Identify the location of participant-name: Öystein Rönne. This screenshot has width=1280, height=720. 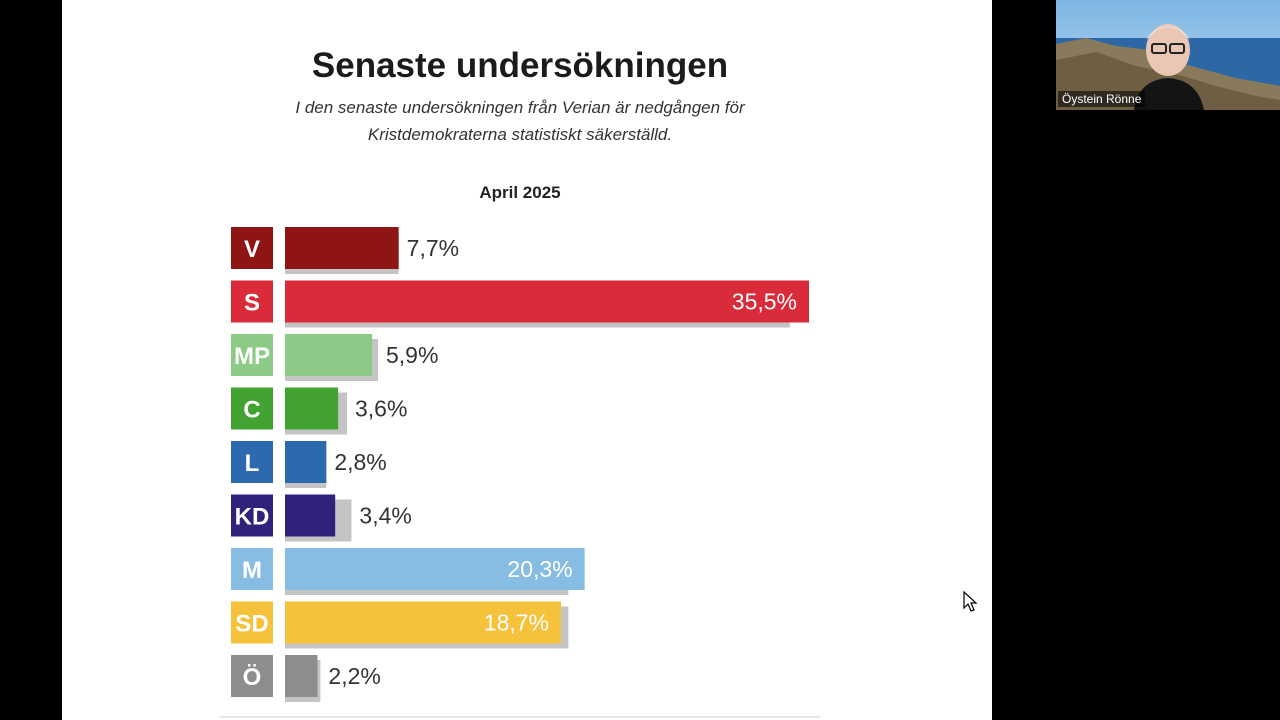
(1102, 99).